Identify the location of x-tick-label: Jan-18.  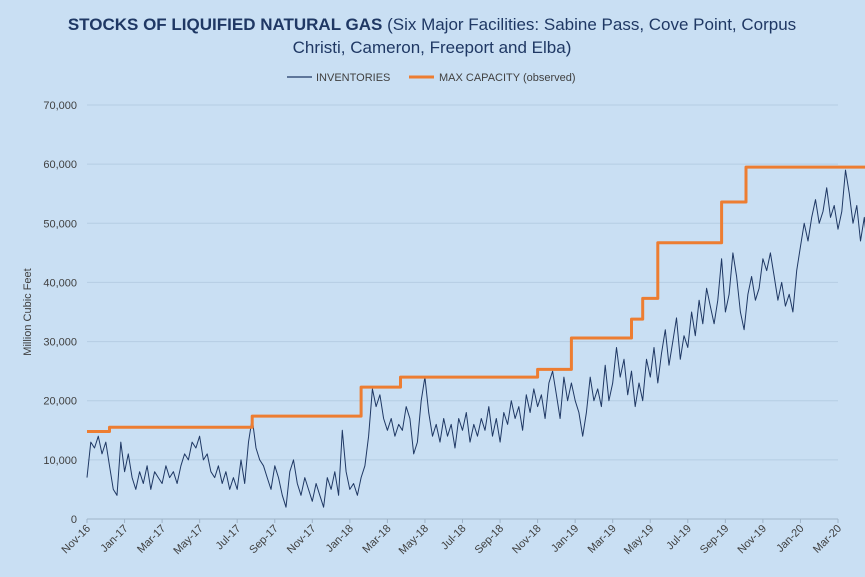
(340, 539).